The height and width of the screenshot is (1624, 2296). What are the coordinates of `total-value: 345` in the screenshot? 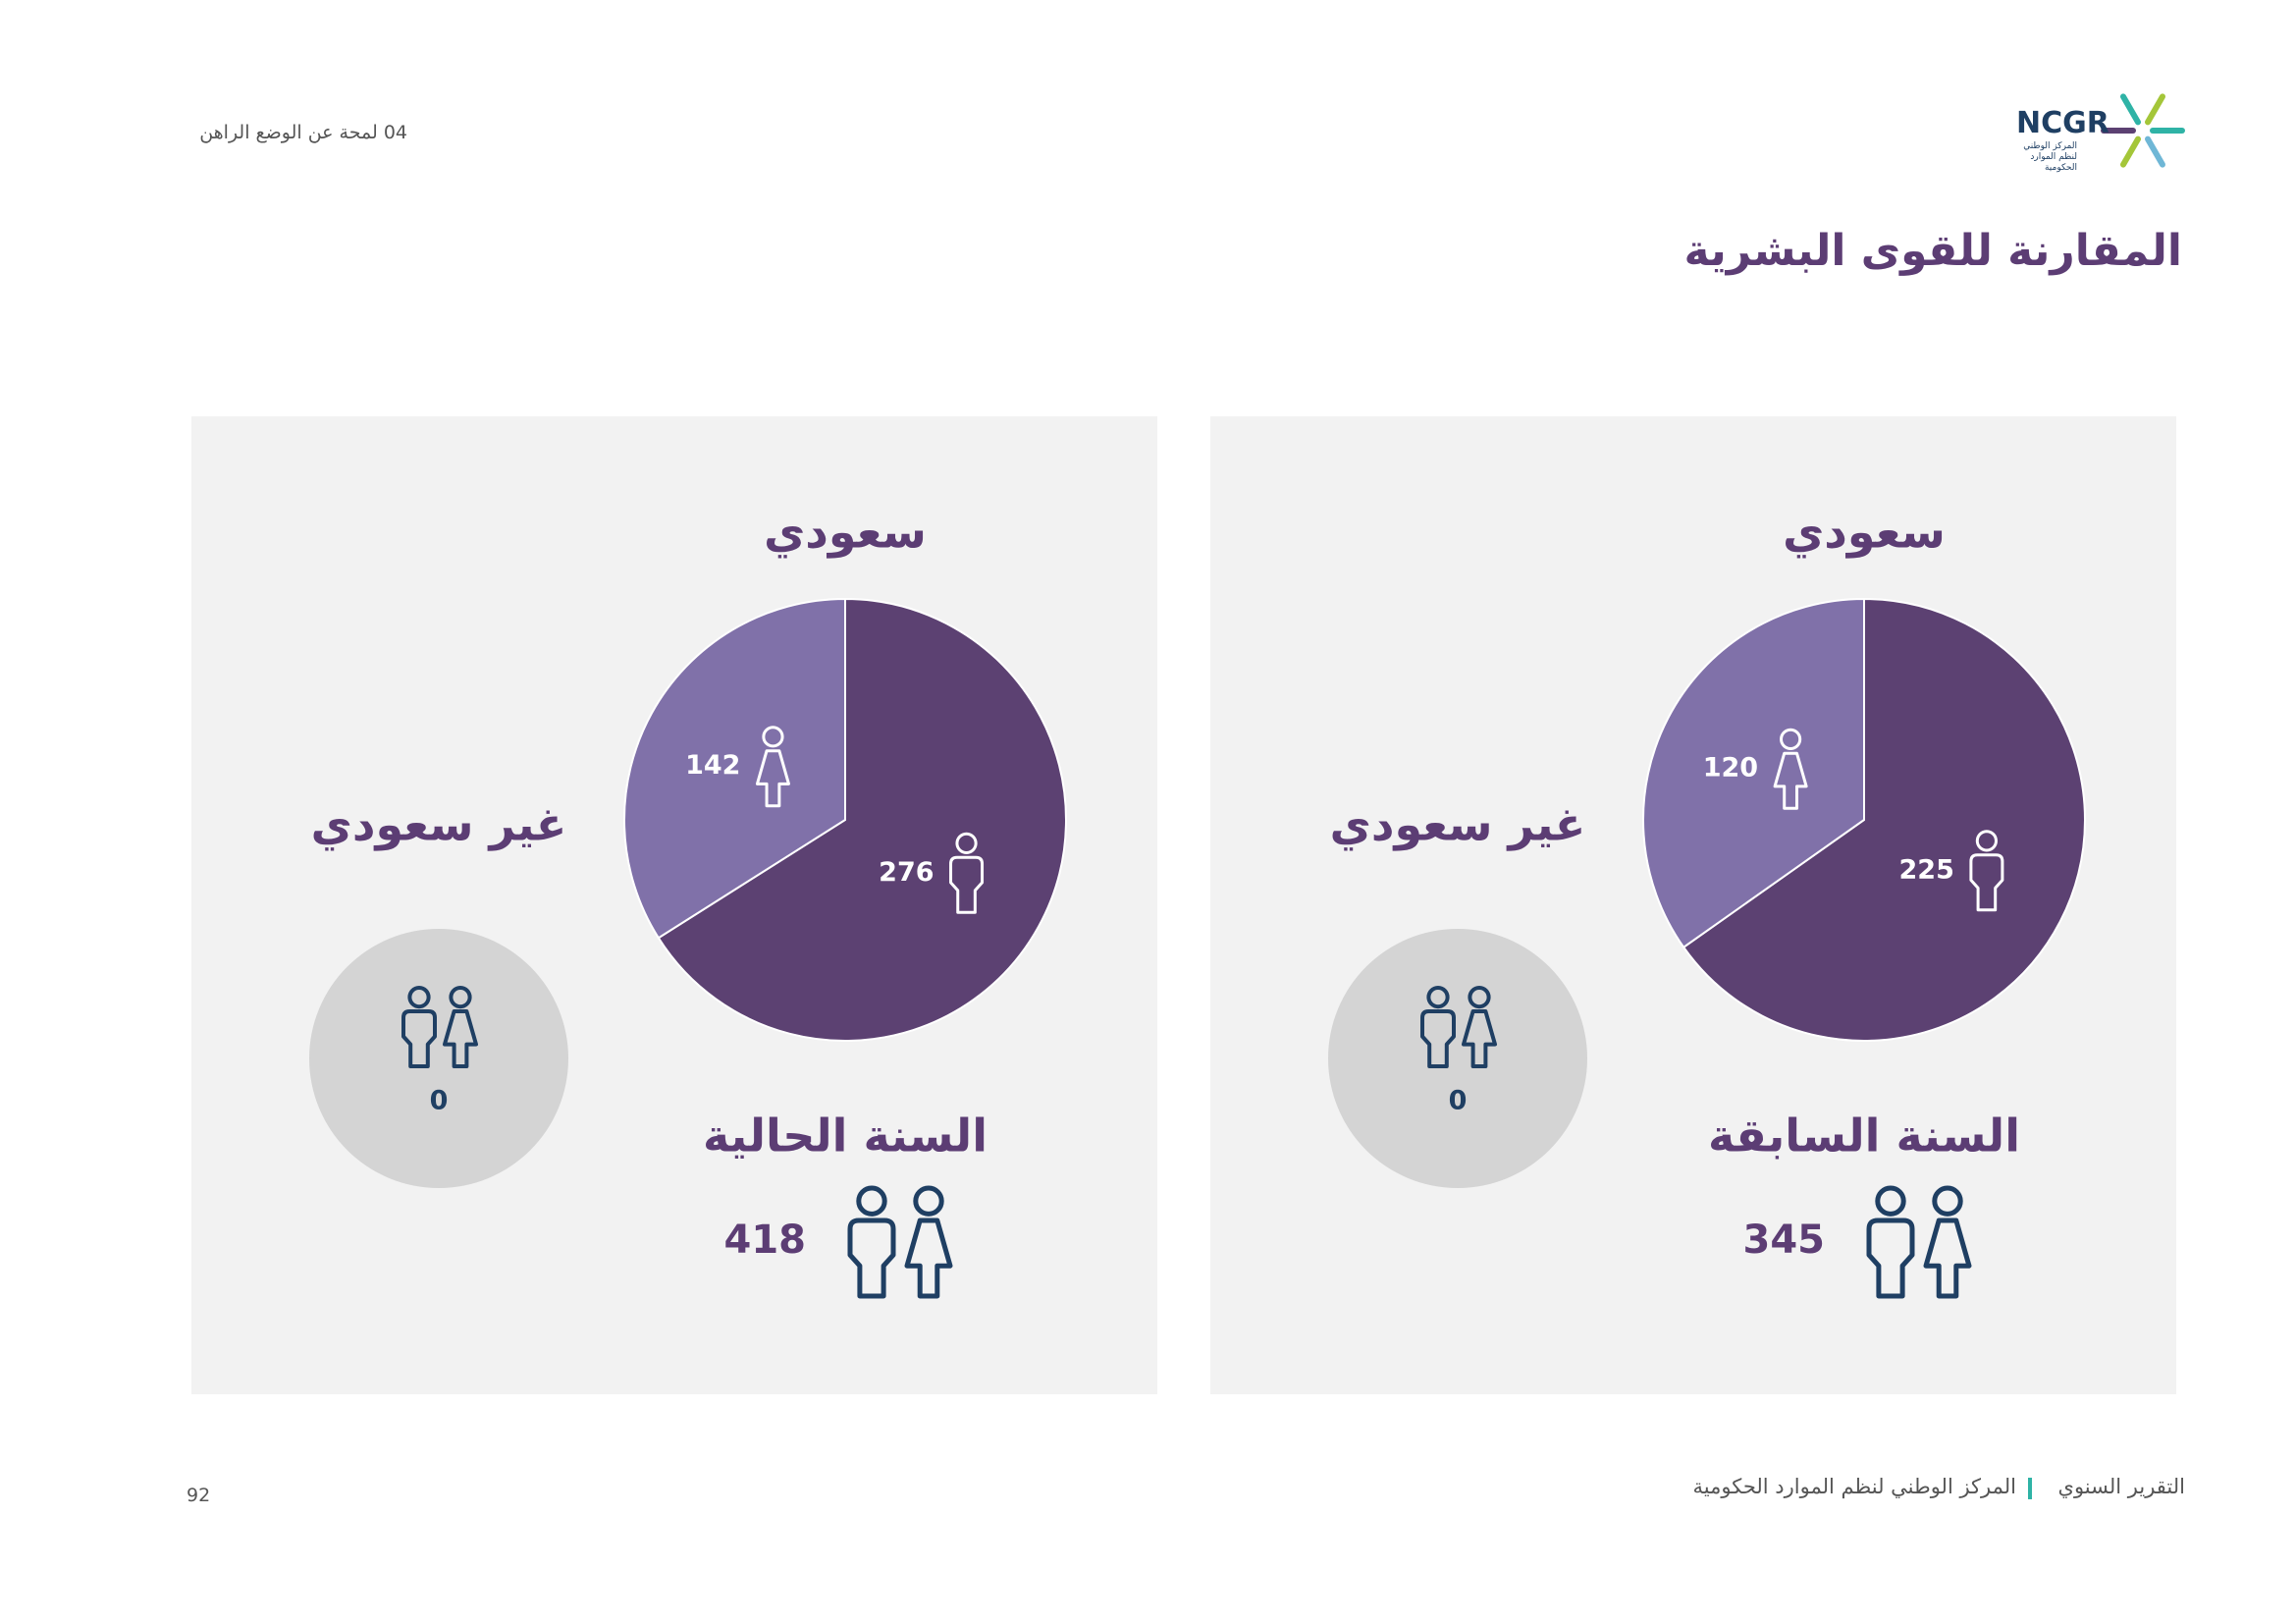 It's located at (1784, 1240).